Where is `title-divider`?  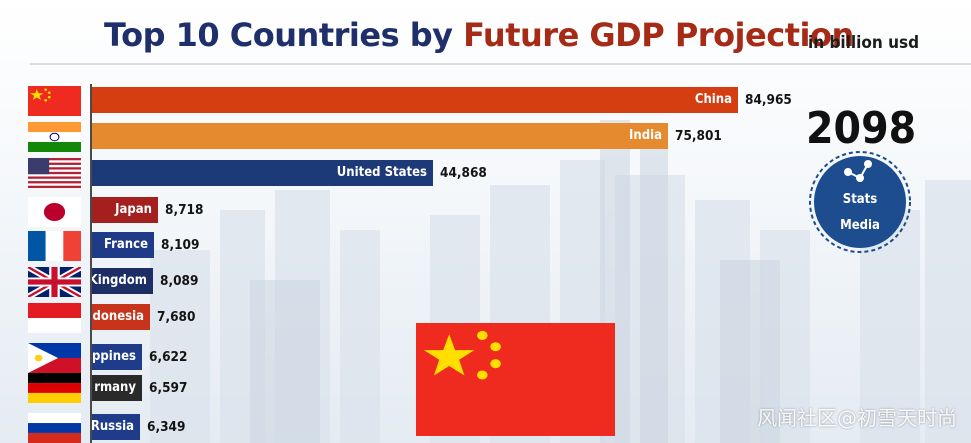
title-divider is located at coordinates (500, 64).